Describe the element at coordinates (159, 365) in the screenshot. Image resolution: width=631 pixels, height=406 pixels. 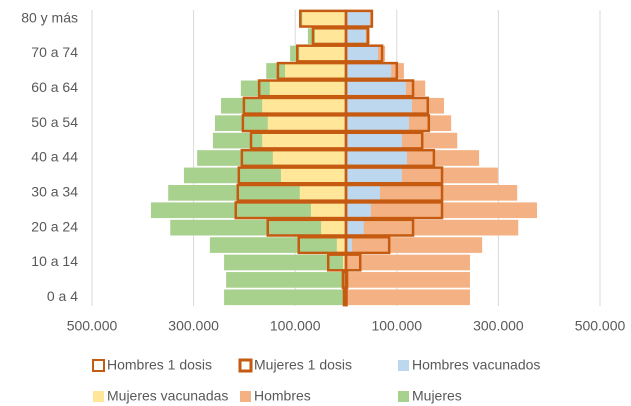
I see `legend-label: Hombres 1 dosis` at that location.